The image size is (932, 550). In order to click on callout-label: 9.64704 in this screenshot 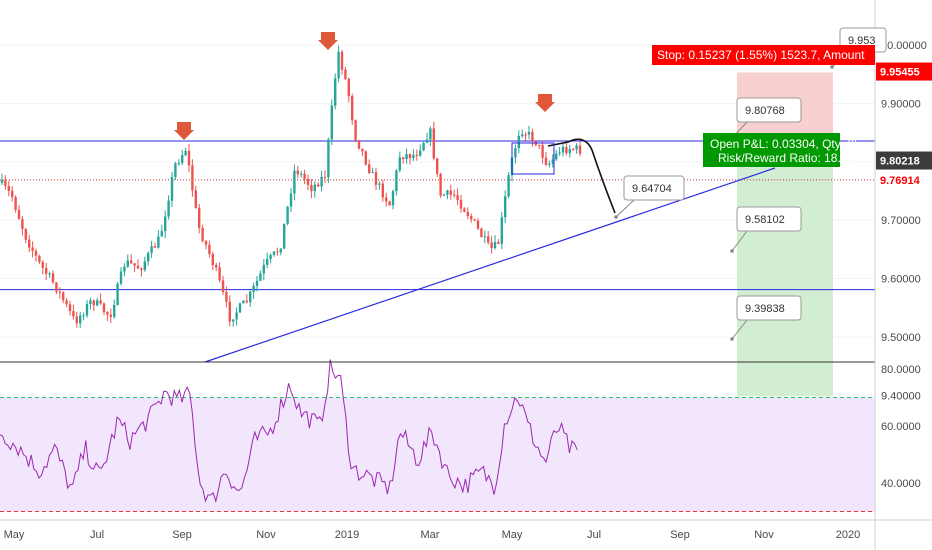, I will do `click(652, 189)`.